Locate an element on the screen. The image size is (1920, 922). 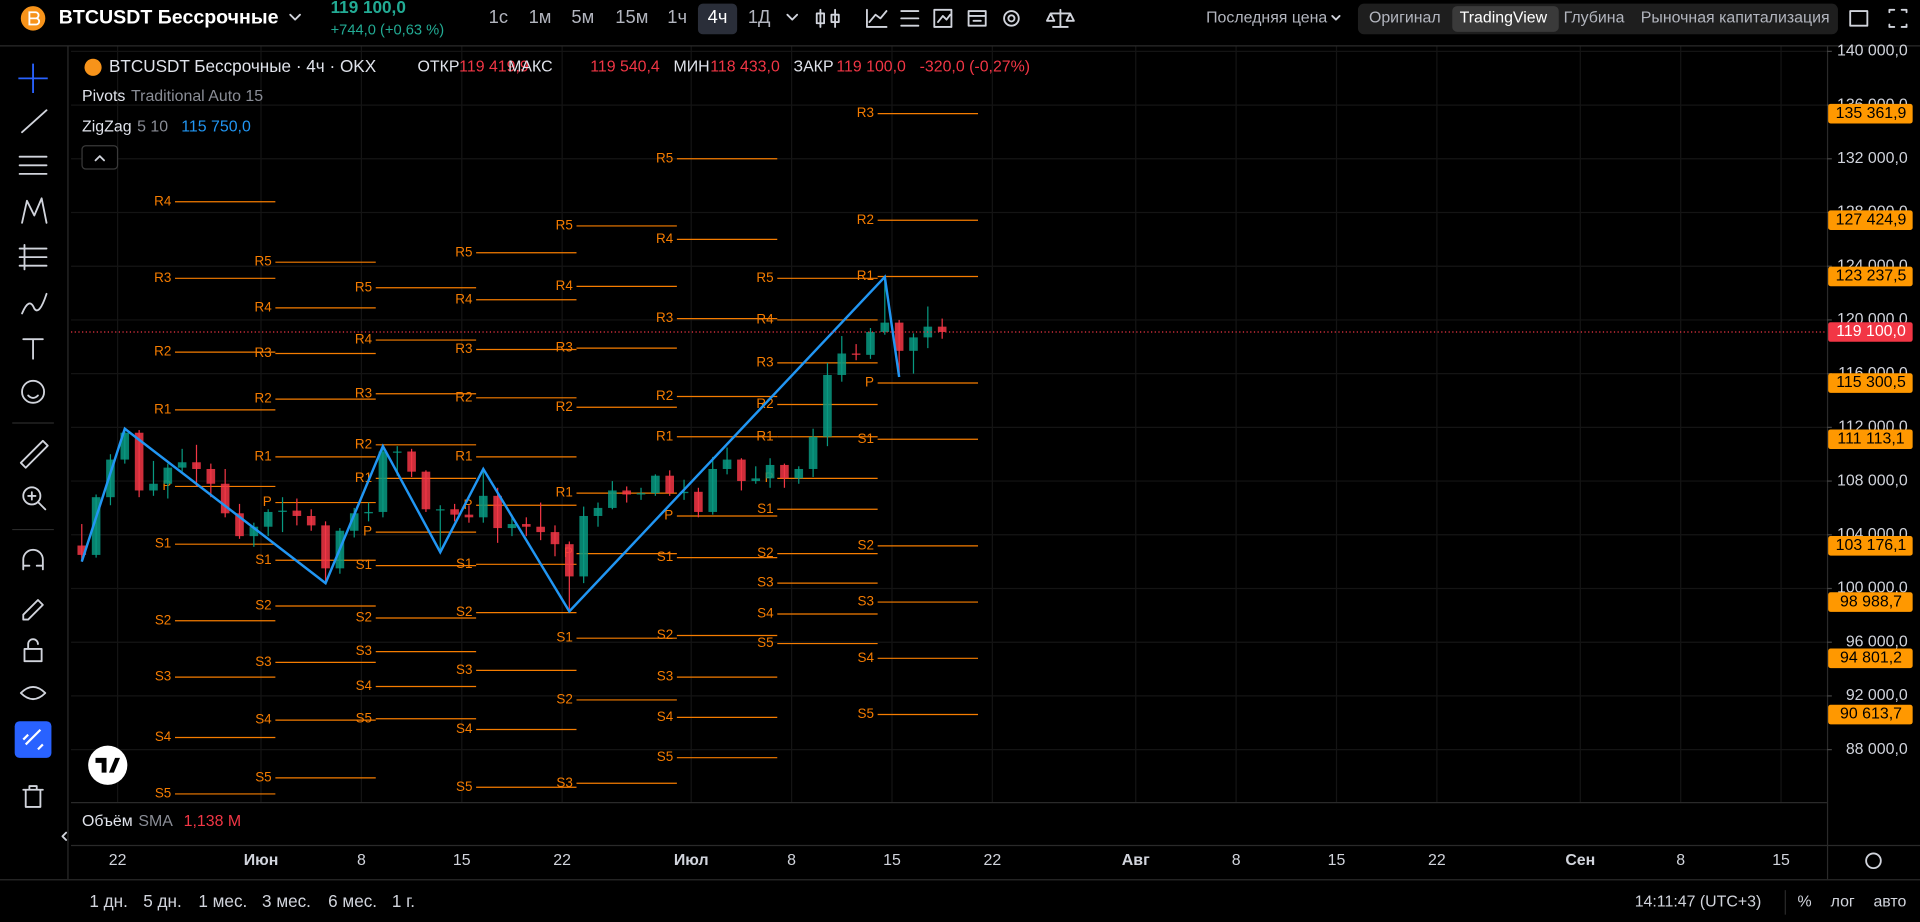
zoom-tool is located at coordinates (32, 496).